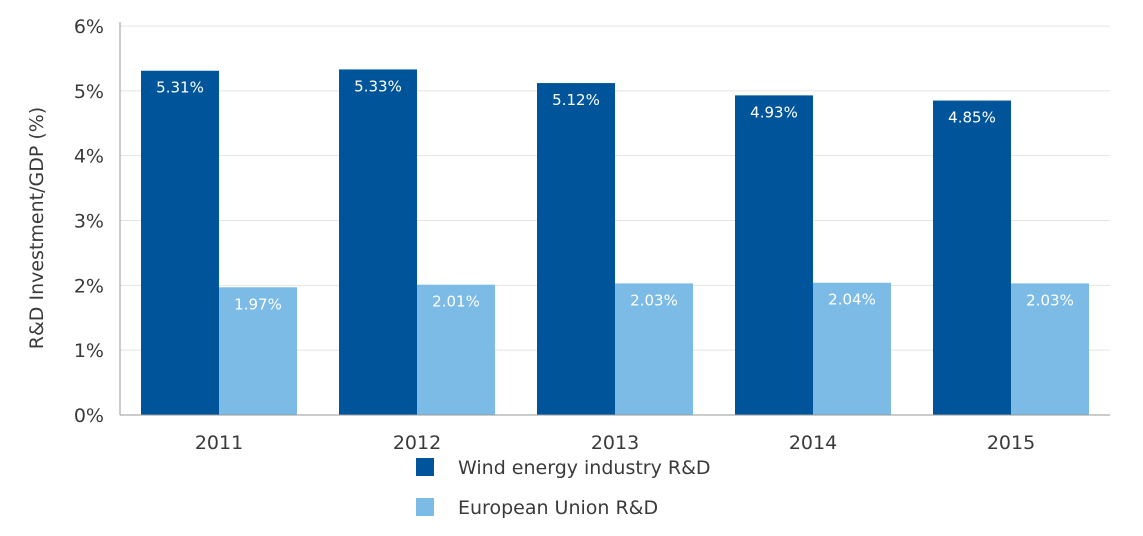 The image size is (1143, 536). Describe the element at coordinates (89, 27) in the screenshot. I see `y-tick-label: 6%` at that location.